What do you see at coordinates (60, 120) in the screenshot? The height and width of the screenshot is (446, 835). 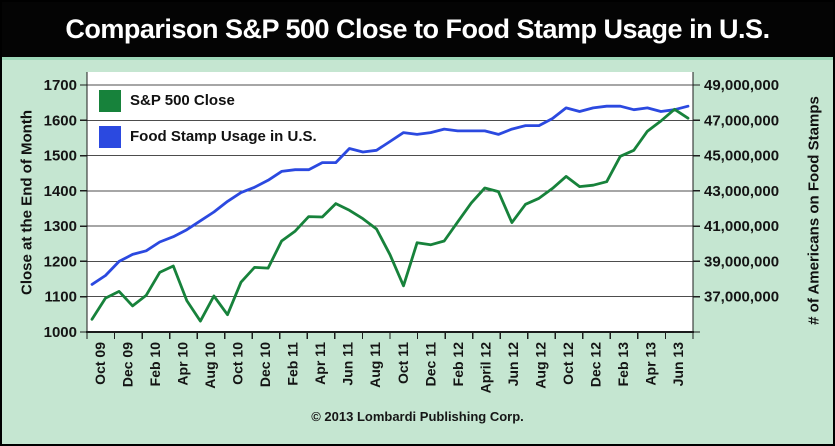 I see `left-axis-tick-label: 1600` at bounding box center [60, 120].